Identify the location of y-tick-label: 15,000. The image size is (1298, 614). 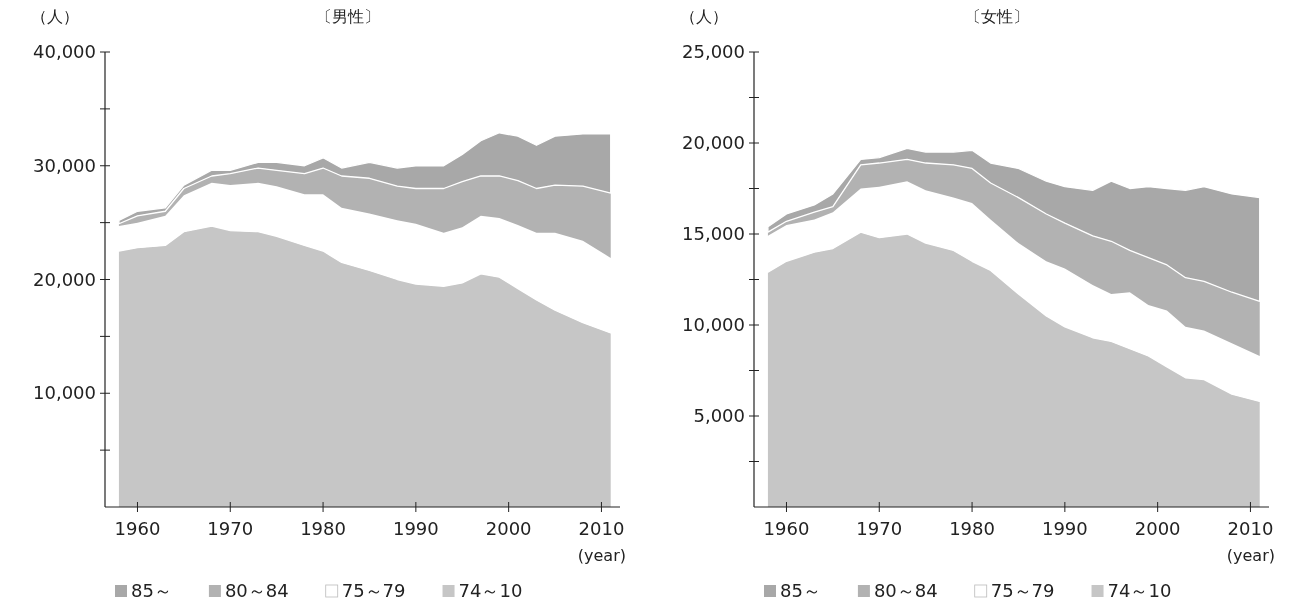
(713, 233).